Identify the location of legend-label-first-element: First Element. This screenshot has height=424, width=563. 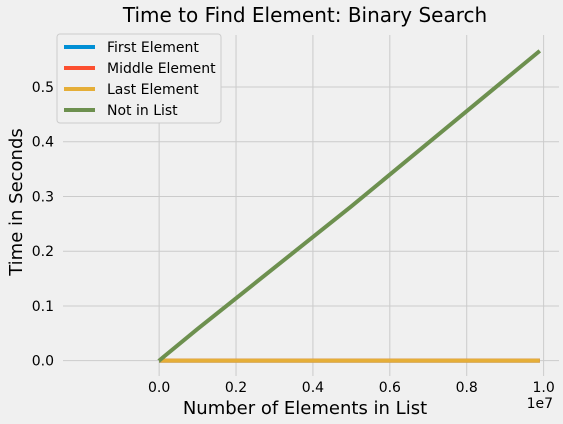
(153, 48).